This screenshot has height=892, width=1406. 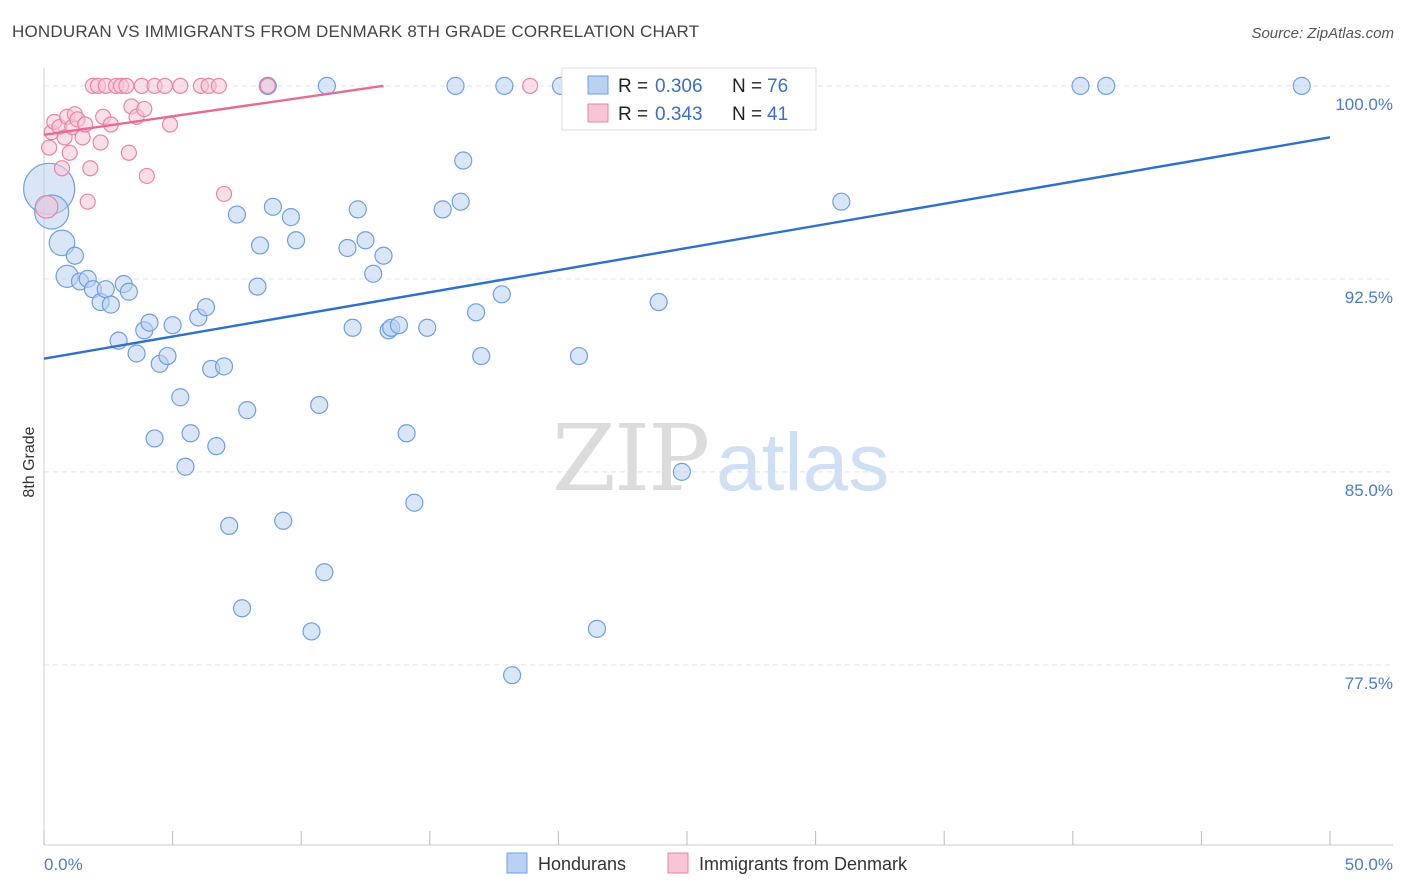 What do you see at coordinates (689, 99) in the screenshot?
I see `stats-legend: R = 0.306 N = 76 R = 0.343 N = 41` at bounding box center [689, 99].